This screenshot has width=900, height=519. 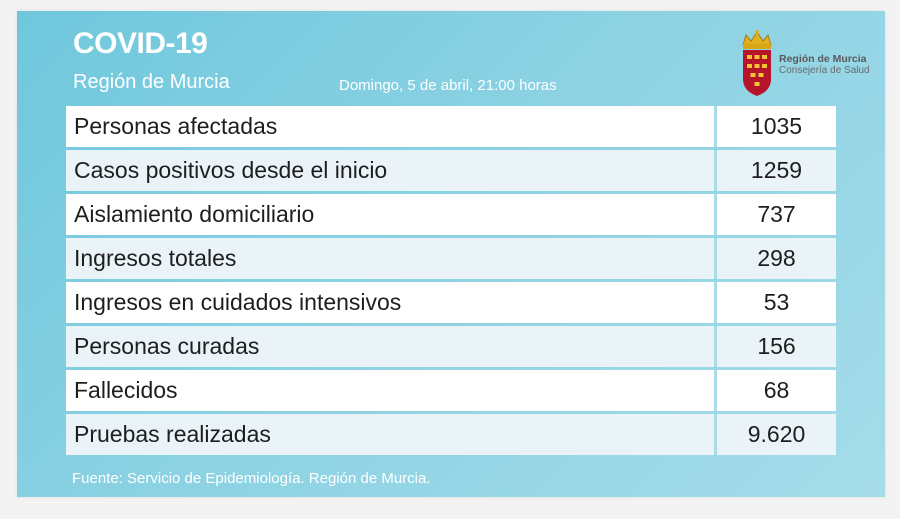 I want to click on region-logo: Región de Murcia Consejería de Salud, so click(x=807, y=65).